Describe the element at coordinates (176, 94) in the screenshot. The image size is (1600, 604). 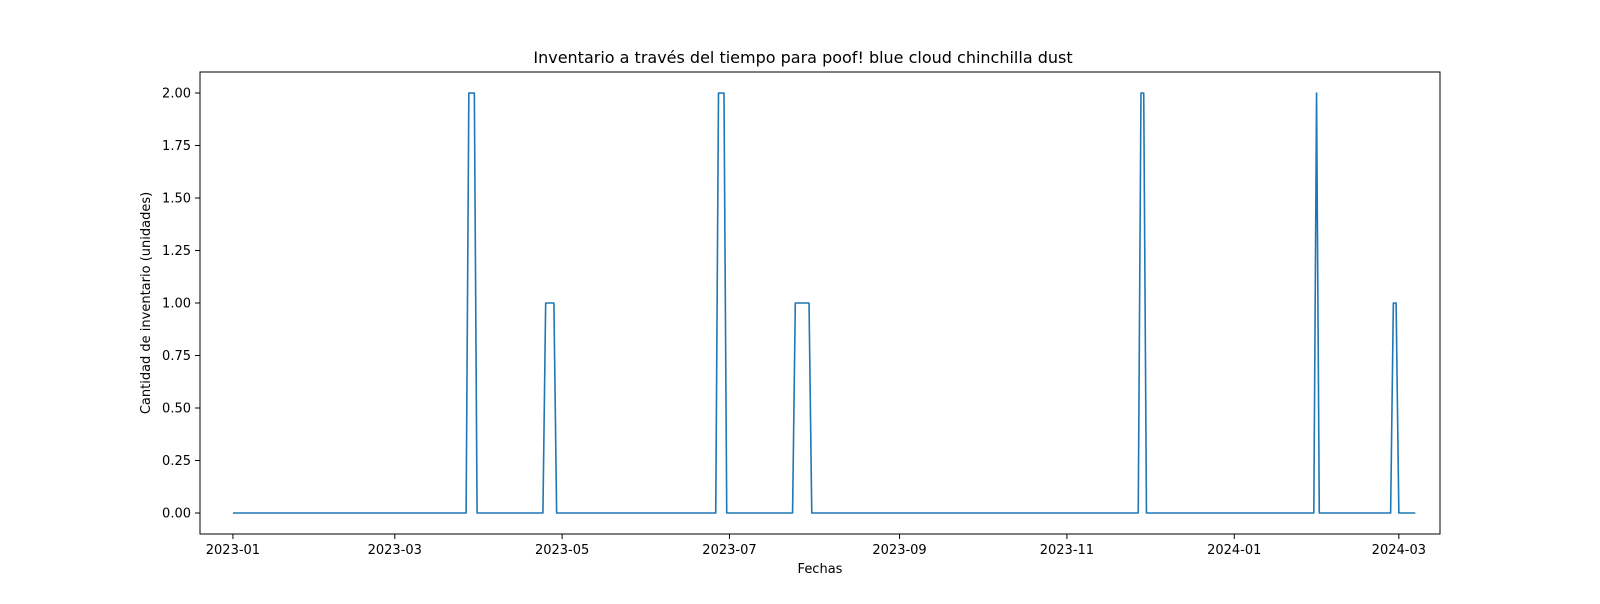
I see `y-tick-label: 2.00` at that location.